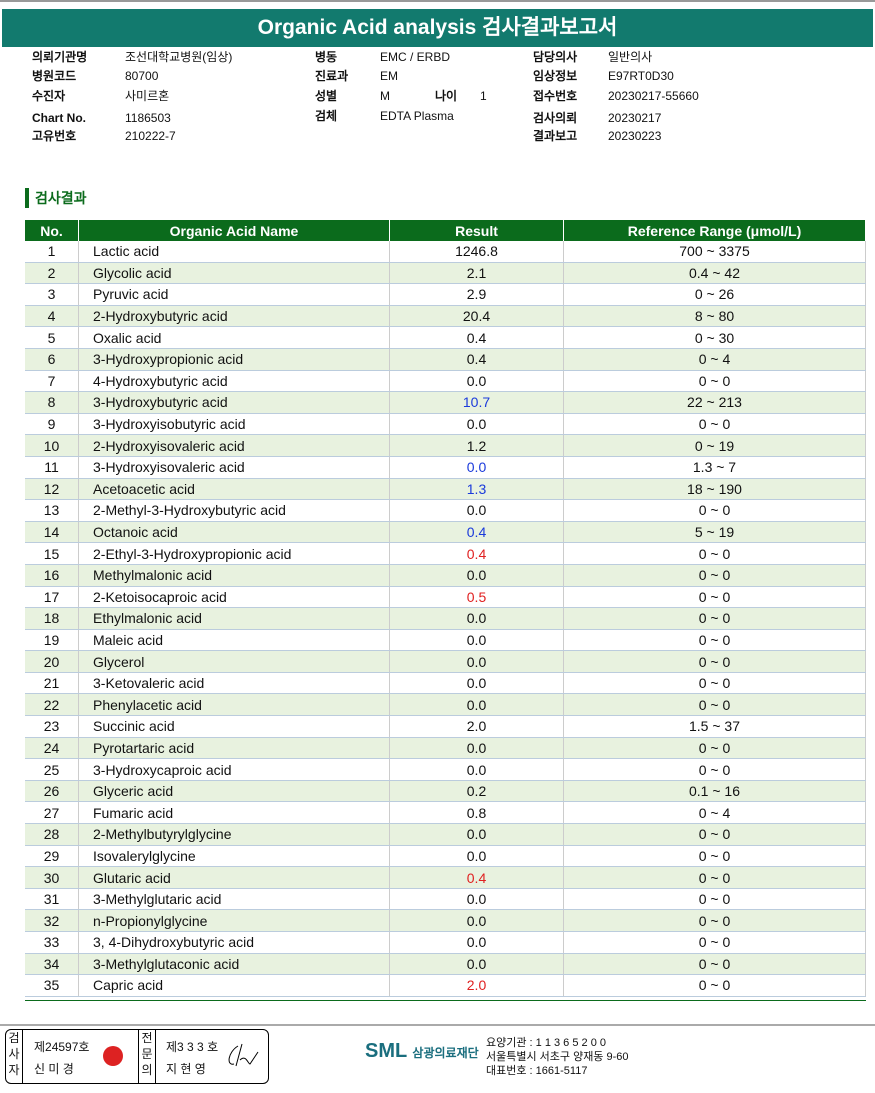  Describe the element at coordinates (52, 294) in the screenshot. I see `row-no: 3` at that location.